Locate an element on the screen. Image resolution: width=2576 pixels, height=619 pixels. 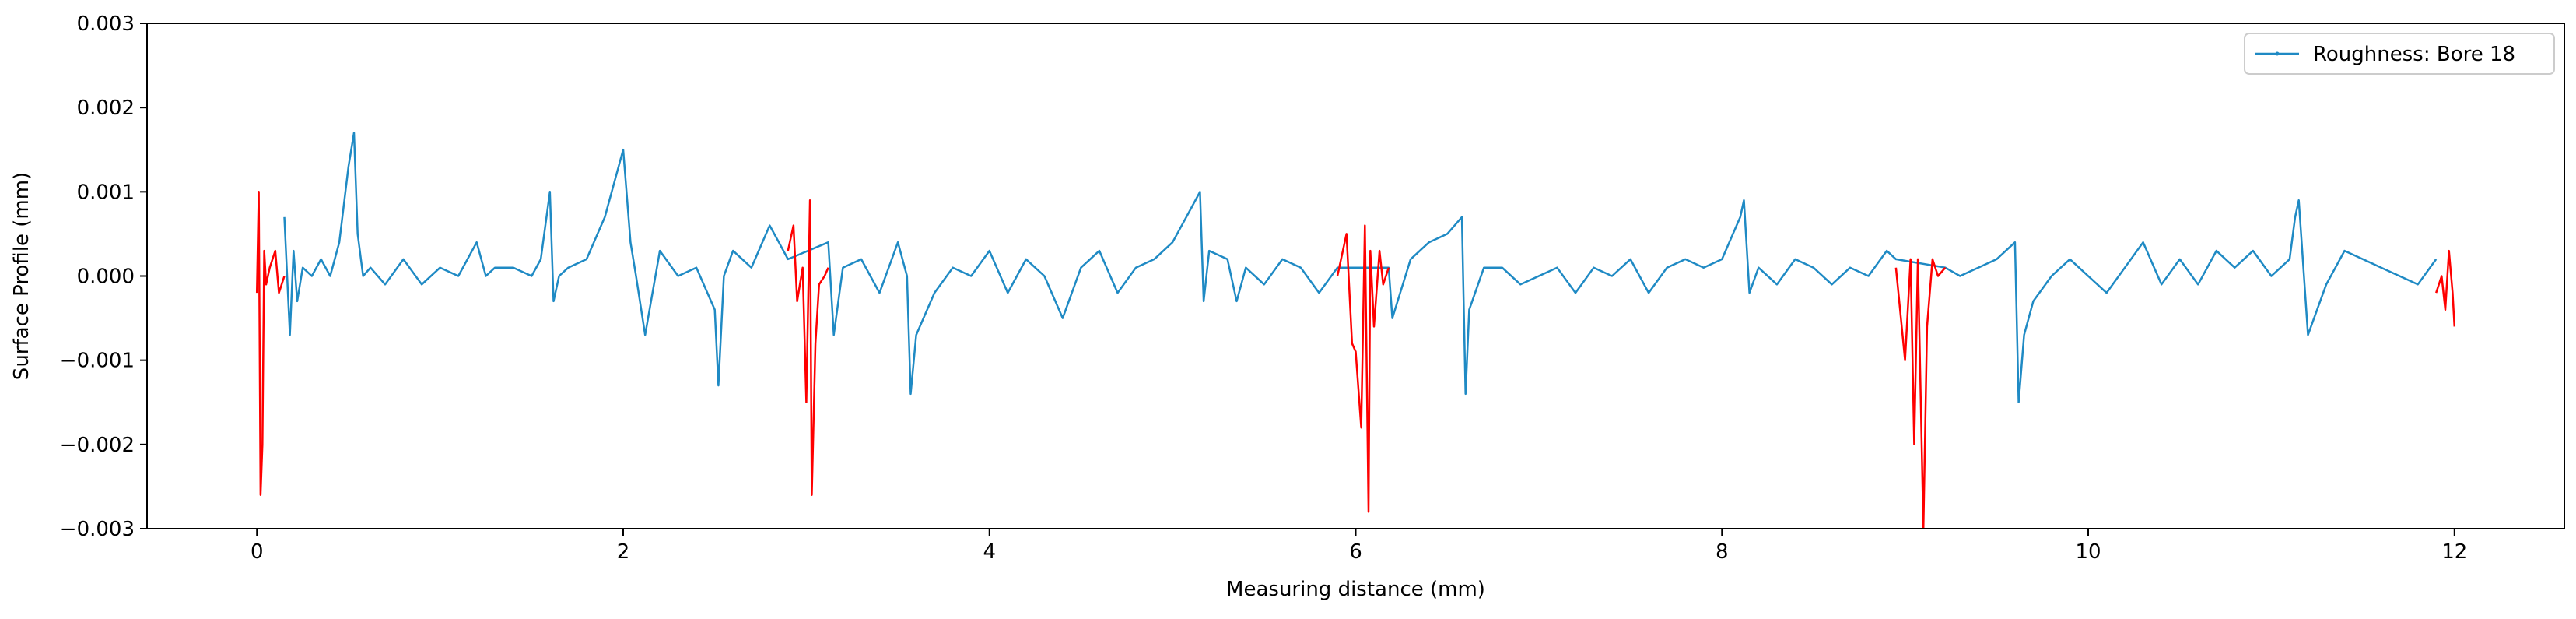
x-tick-label-2: 4 is located at coordinates (989, 552).